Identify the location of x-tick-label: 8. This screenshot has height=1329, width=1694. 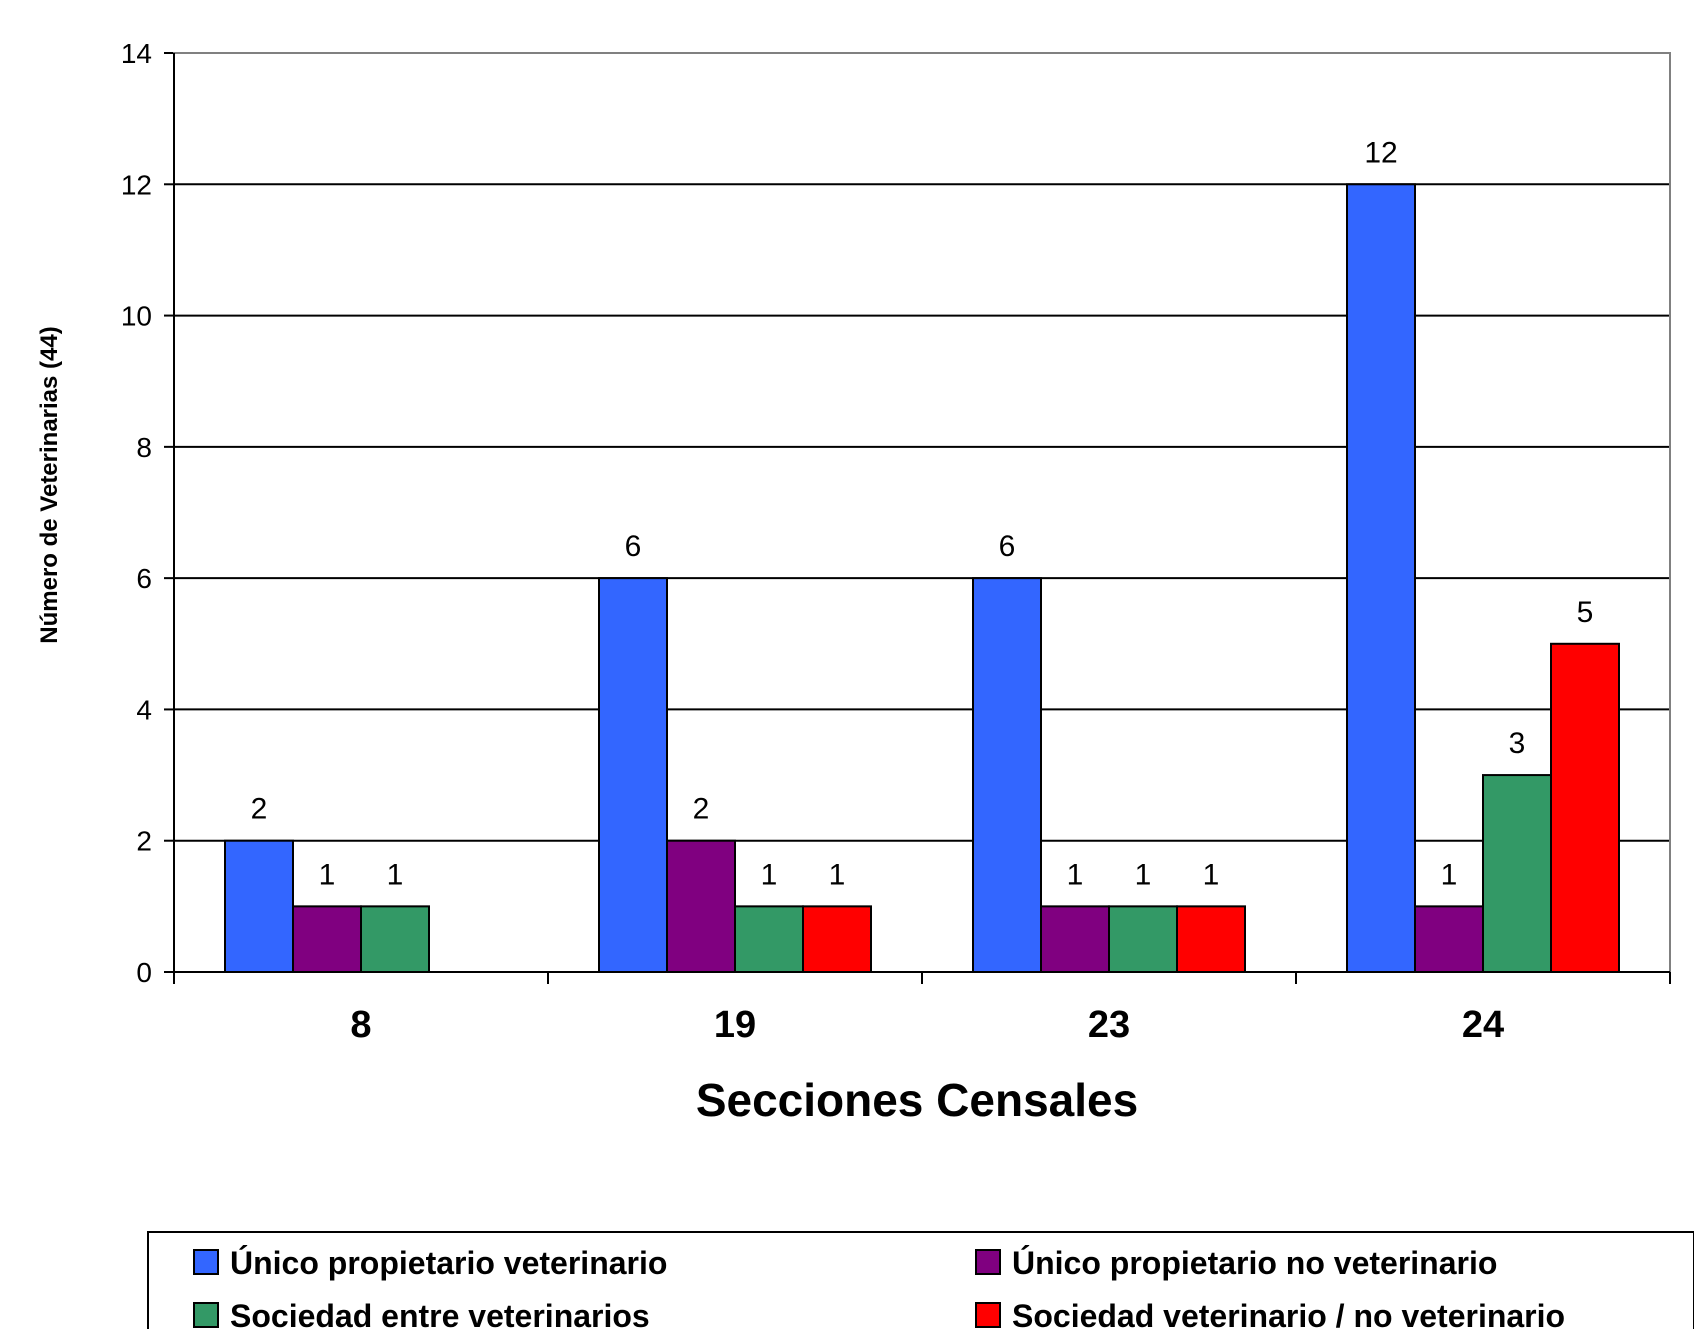
(360, 1025).